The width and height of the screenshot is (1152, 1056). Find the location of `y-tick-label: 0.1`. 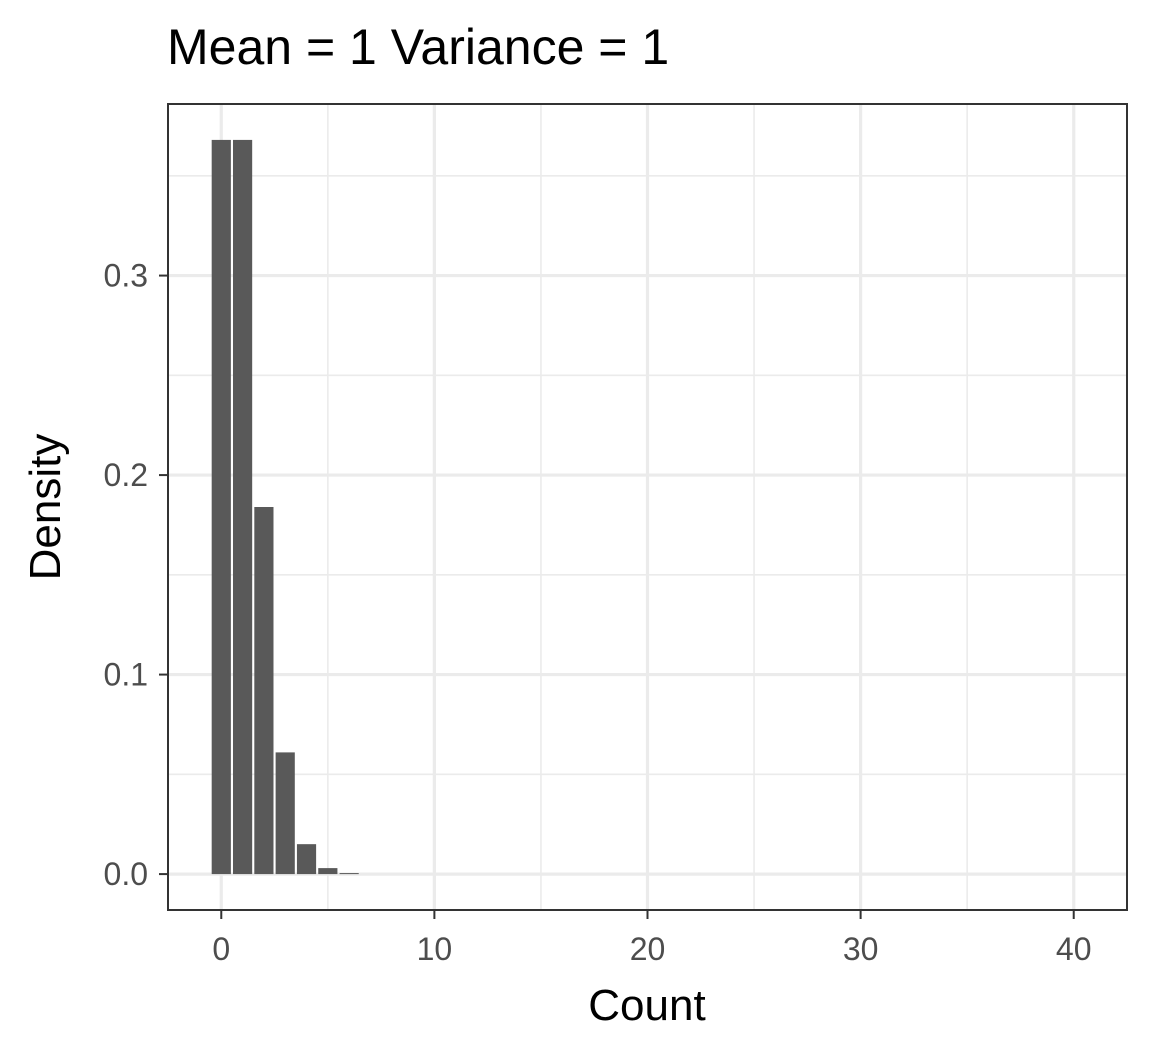

y-tick-label: 0.1 is located at coordinates (126, 675).